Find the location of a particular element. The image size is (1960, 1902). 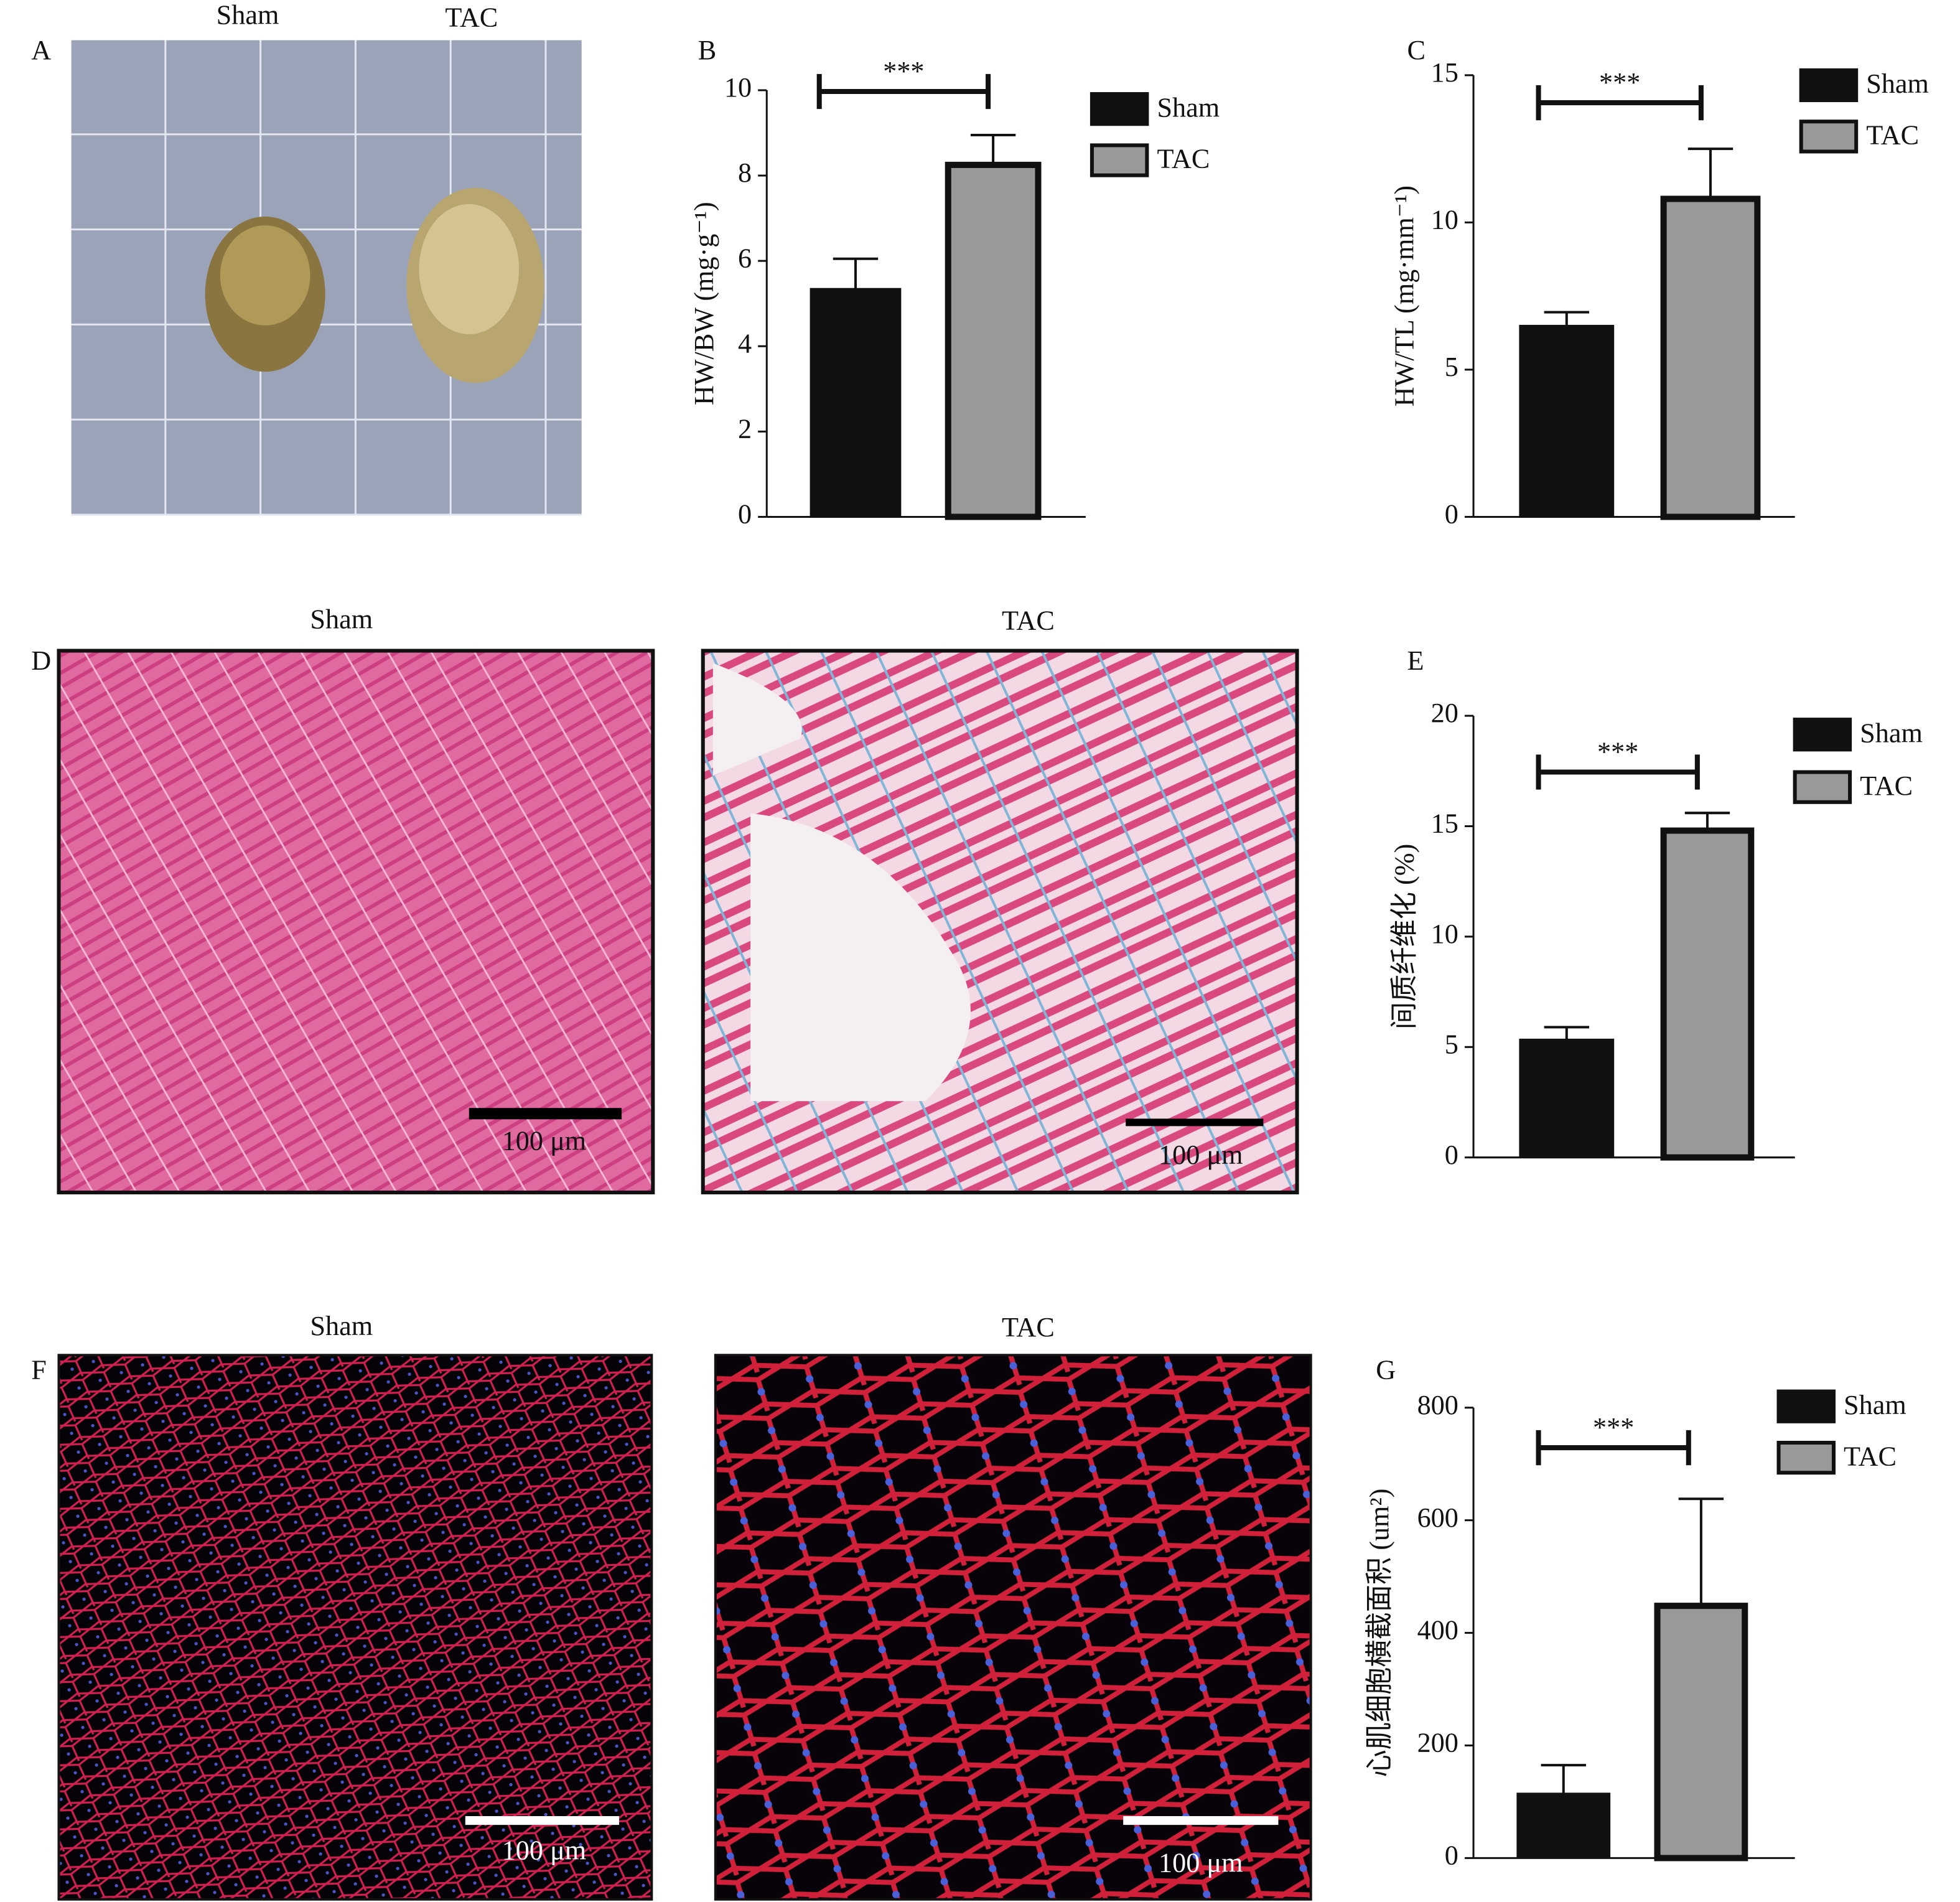

y-tick-label: 8 is located at coordinates (745, 172).